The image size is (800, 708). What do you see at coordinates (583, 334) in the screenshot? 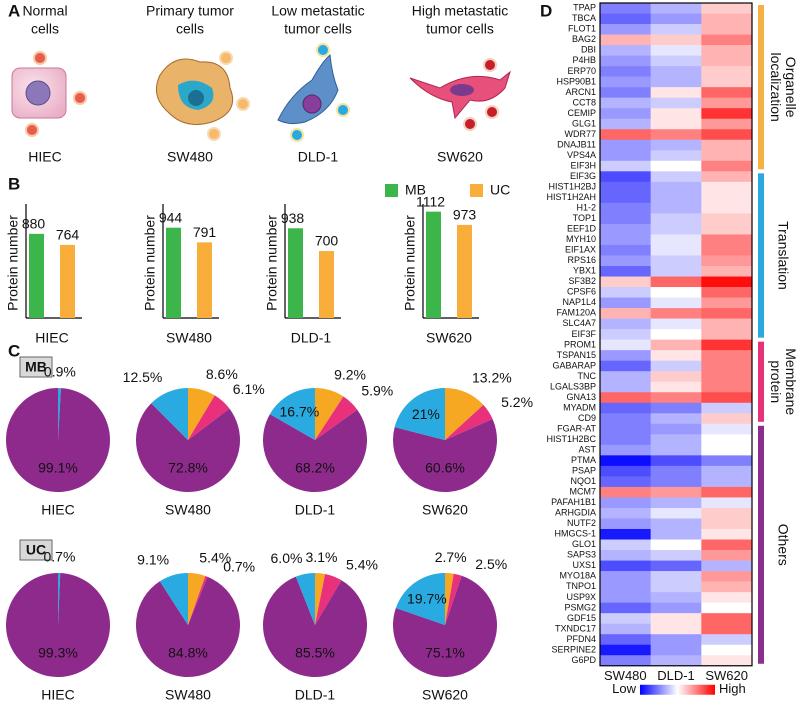
I see `gene-label: EIF3F` at bounding box center [583, 334].